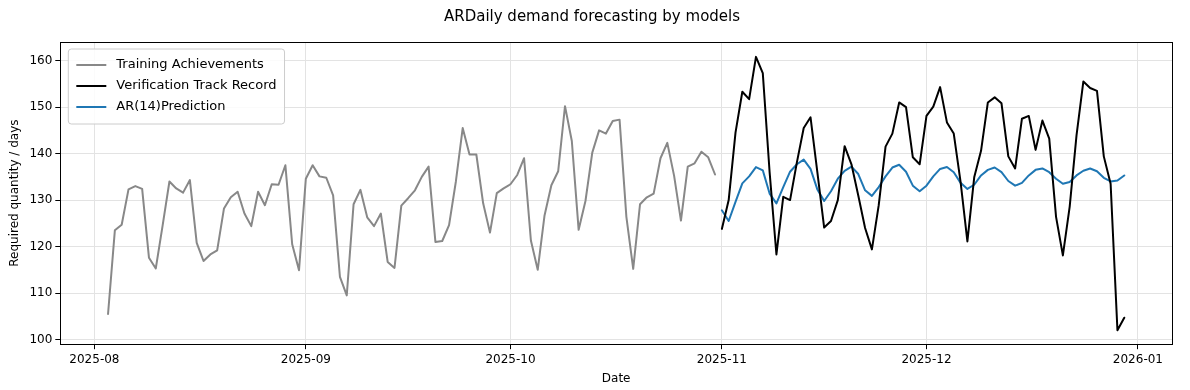 This screenshot has width=1190, height=390. What do you see at coordinates (510, 358) in the screenshot?
I see `x-tick-label: 2025-10` at bounding box center [510, 358].